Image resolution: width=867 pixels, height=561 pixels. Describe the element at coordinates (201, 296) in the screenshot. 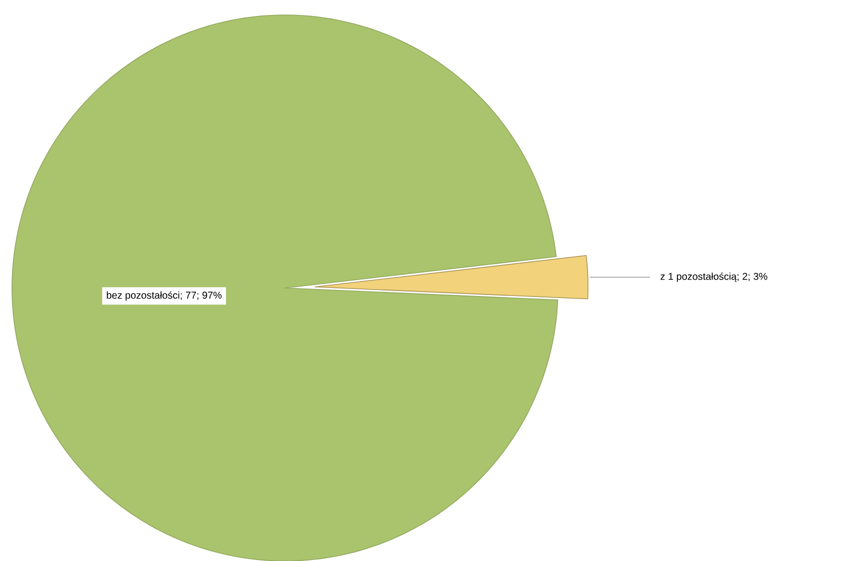

I see `data-label: ; 77; 97%` at that location.